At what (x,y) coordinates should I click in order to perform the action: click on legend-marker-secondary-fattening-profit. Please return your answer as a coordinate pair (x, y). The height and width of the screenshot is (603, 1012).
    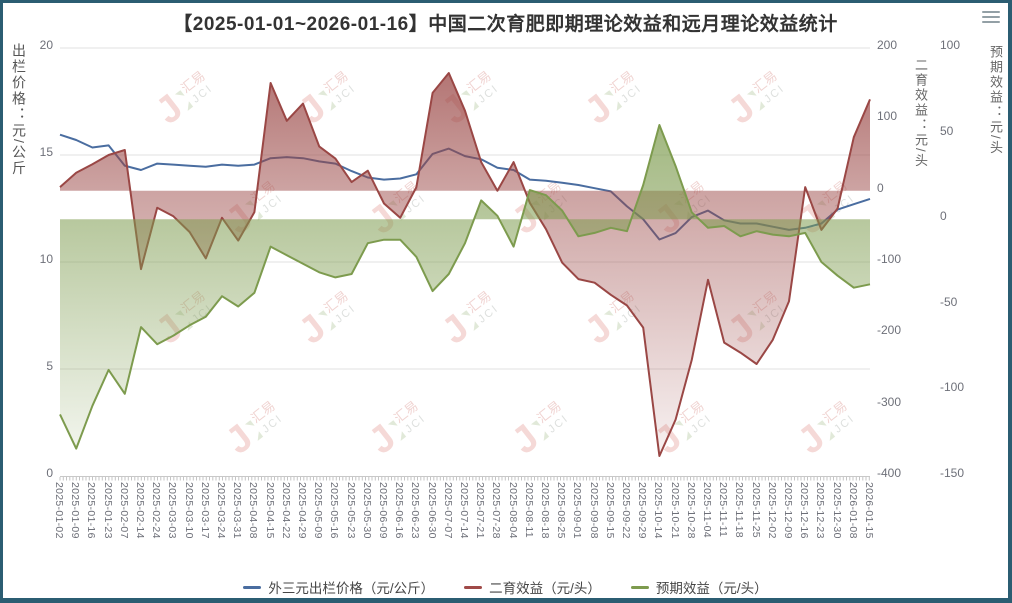
    Looking at the image, I should click on (473, 587).